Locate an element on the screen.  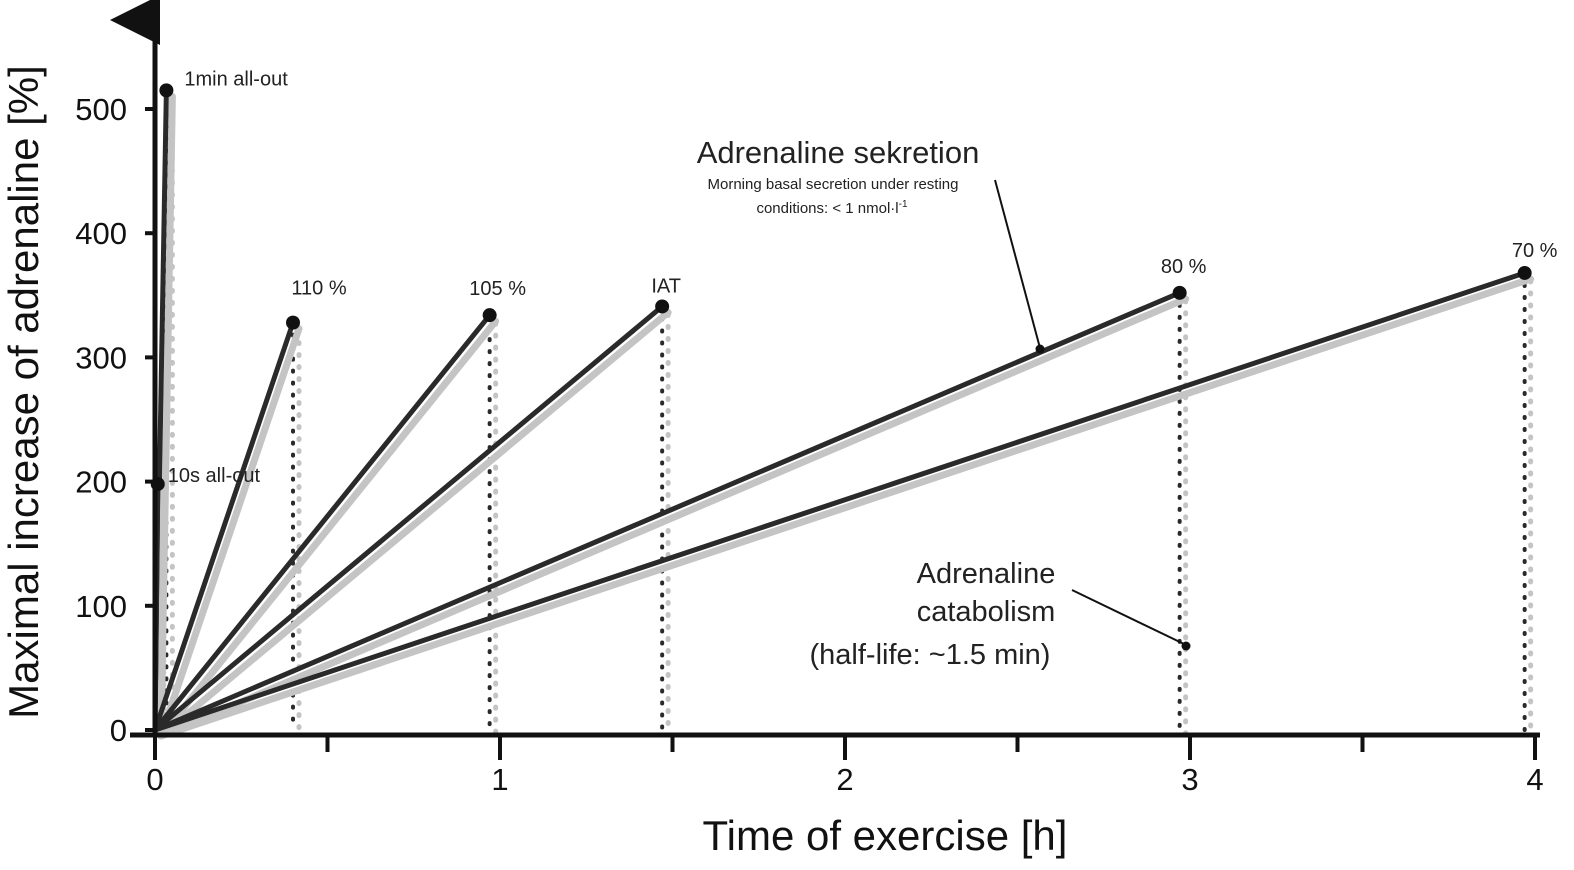
secretion-sub-superscript: -1 is located at coordinates (903, 204).